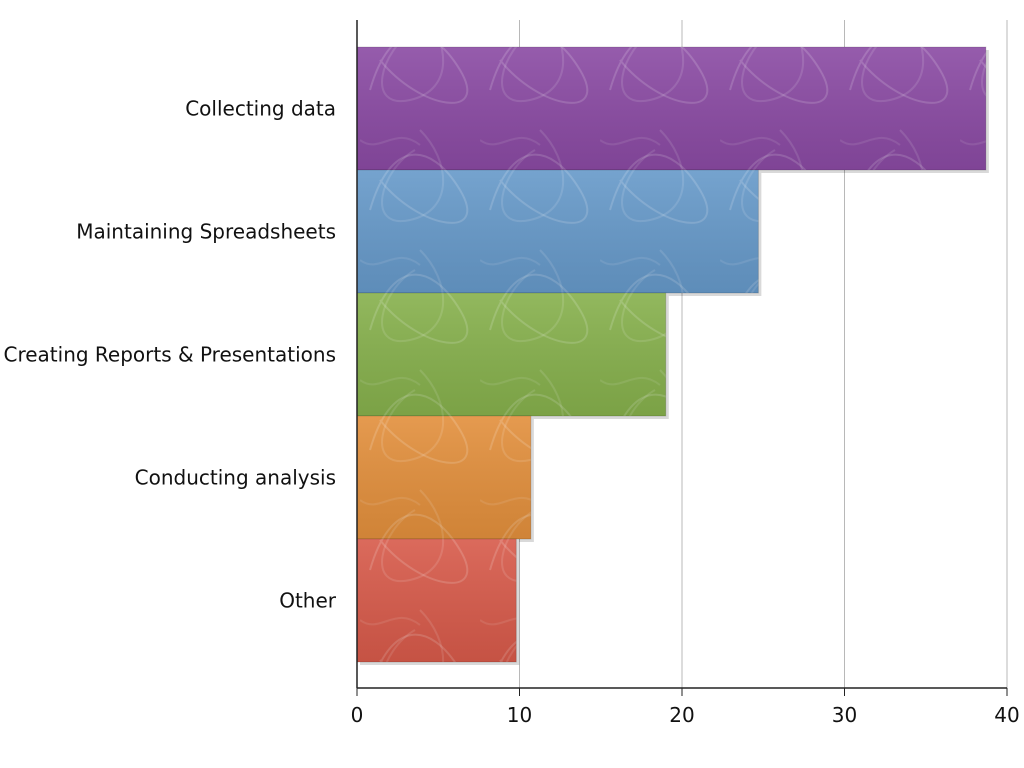 The image size is (1024, 768). What do you see at coordinates (260, 109) in the screenshot?
I see `category-label: Collecting data` at bounding box center [260, 109].